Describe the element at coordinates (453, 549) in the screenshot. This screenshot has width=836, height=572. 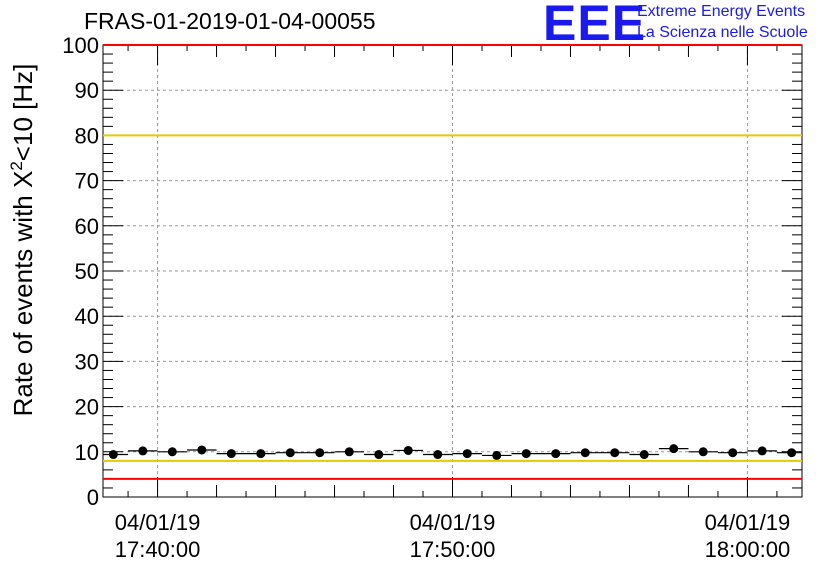
I see `x-tick-time-label: 17:50:00` at that location.